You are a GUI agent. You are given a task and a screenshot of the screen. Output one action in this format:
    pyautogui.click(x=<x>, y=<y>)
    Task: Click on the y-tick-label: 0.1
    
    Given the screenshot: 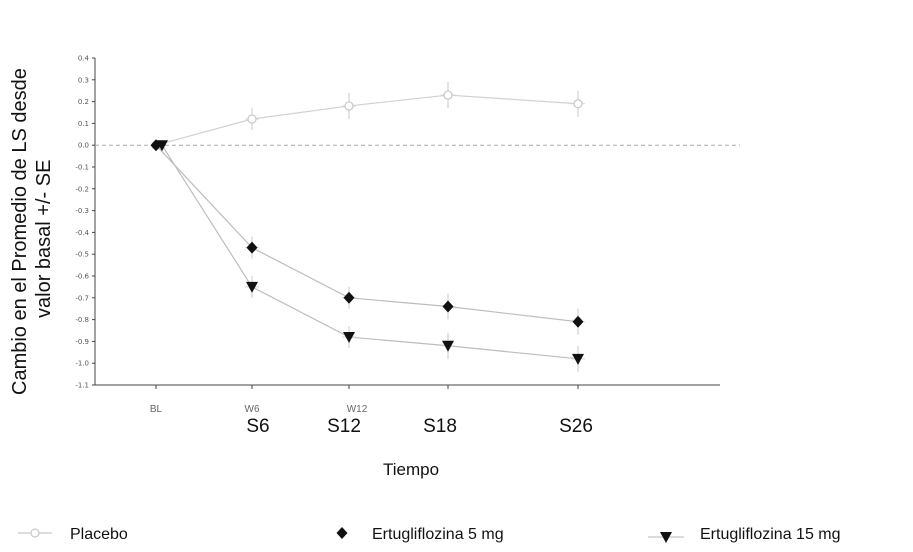 What is the action you would take?
    pyautogui.click(x=83, y=124)
    